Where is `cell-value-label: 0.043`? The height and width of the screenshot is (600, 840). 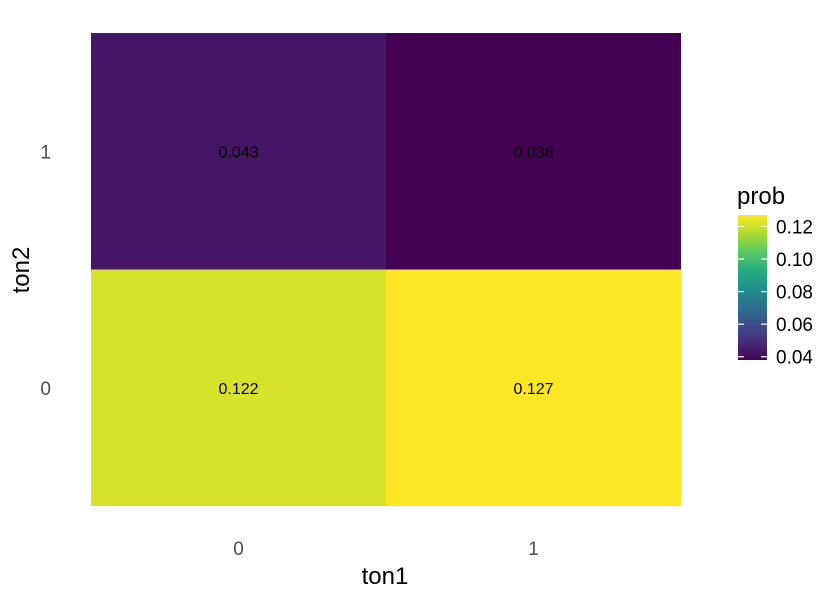 cell-value-label: 0.043 is located at coordinates (238, 152).